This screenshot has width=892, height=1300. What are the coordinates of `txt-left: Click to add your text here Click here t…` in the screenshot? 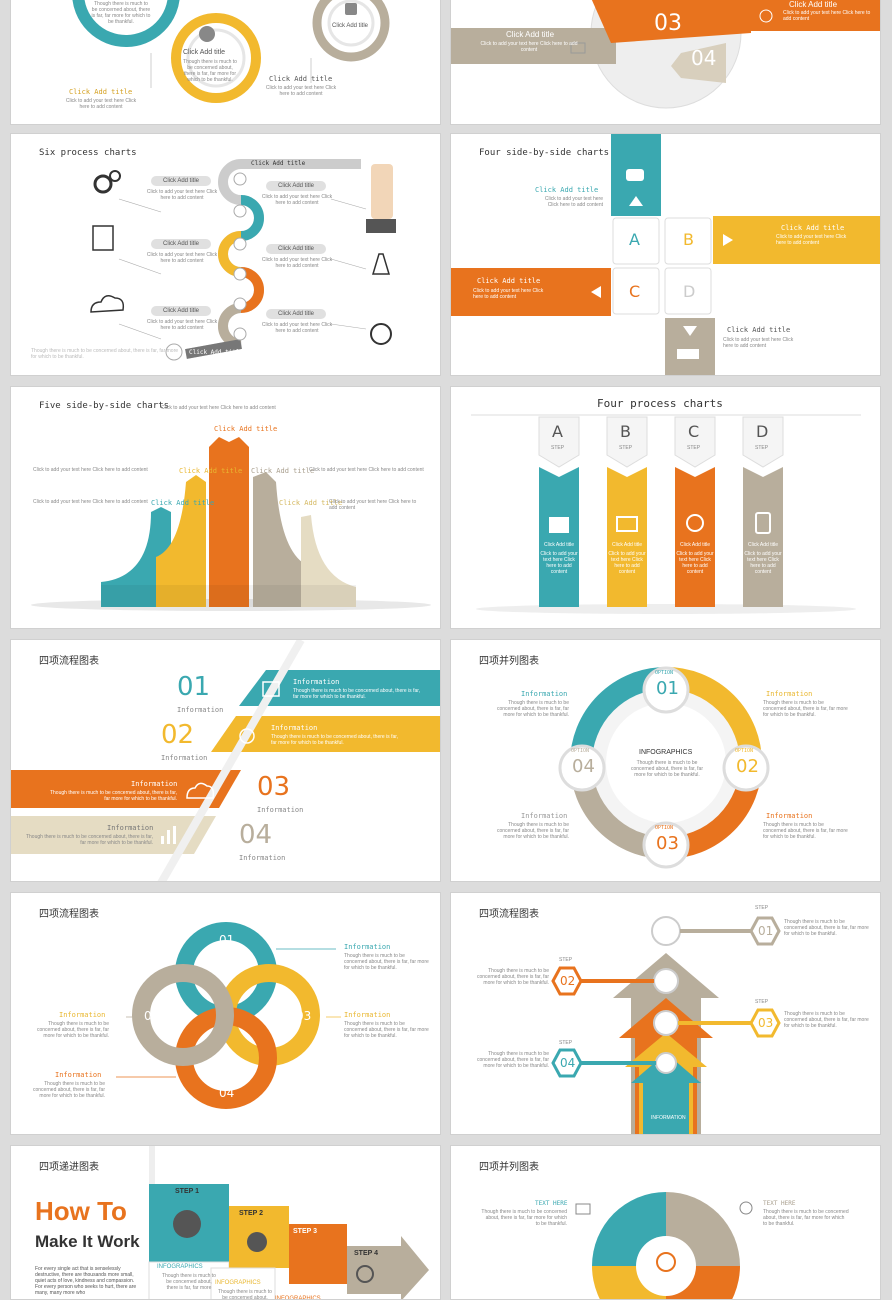 It's located at (508, 294).